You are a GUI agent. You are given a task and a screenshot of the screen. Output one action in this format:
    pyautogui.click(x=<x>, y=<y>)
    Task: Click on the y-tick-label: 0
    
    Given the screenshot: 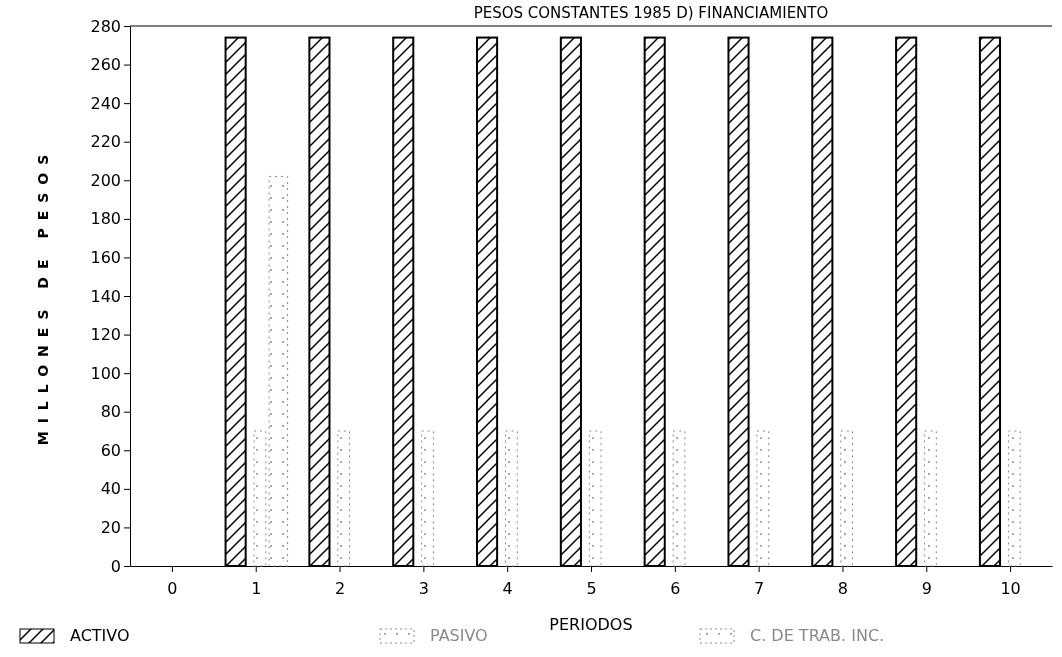 What is the action you would take?
    pyautogui.click(x=115, y=566)
    